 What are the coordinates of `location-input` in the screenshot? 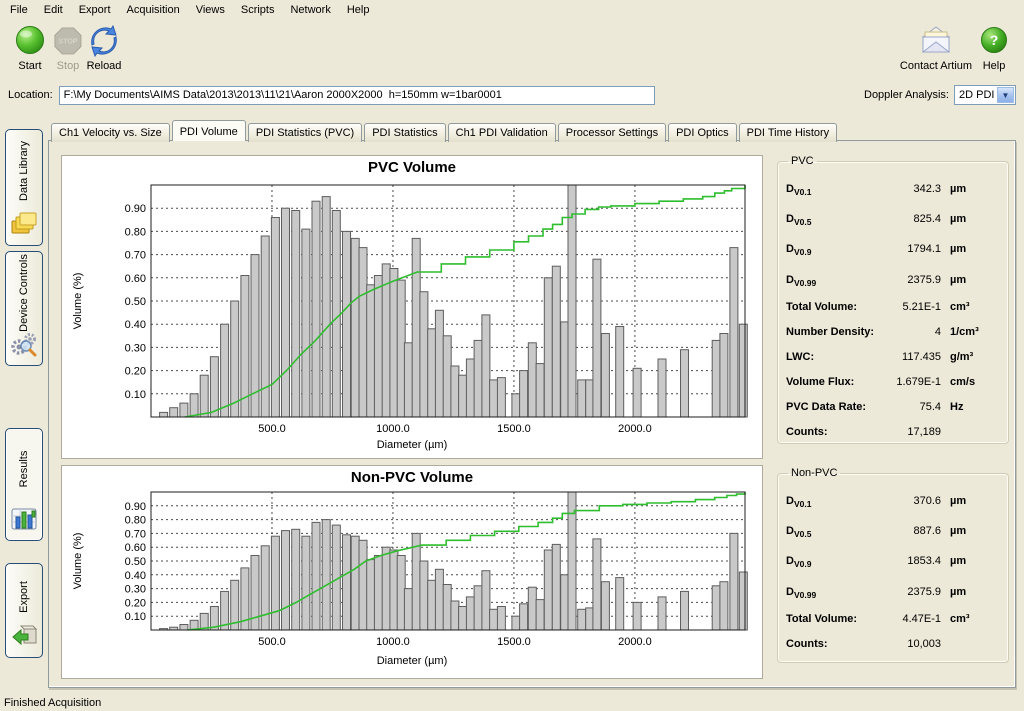 It's located at (356, 95).